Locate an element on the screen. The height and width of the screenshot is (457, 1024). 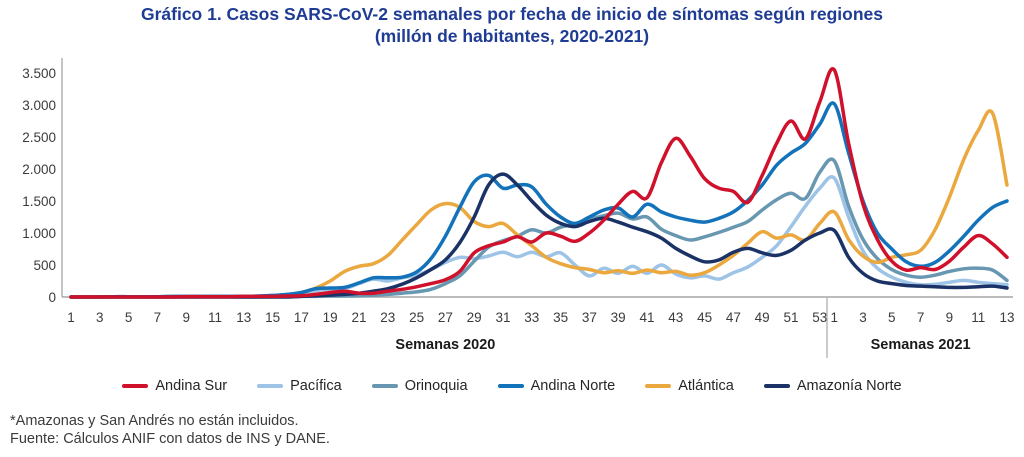
legend-item-andina-norte: Andina Norte is located at coordinates (556, 386).